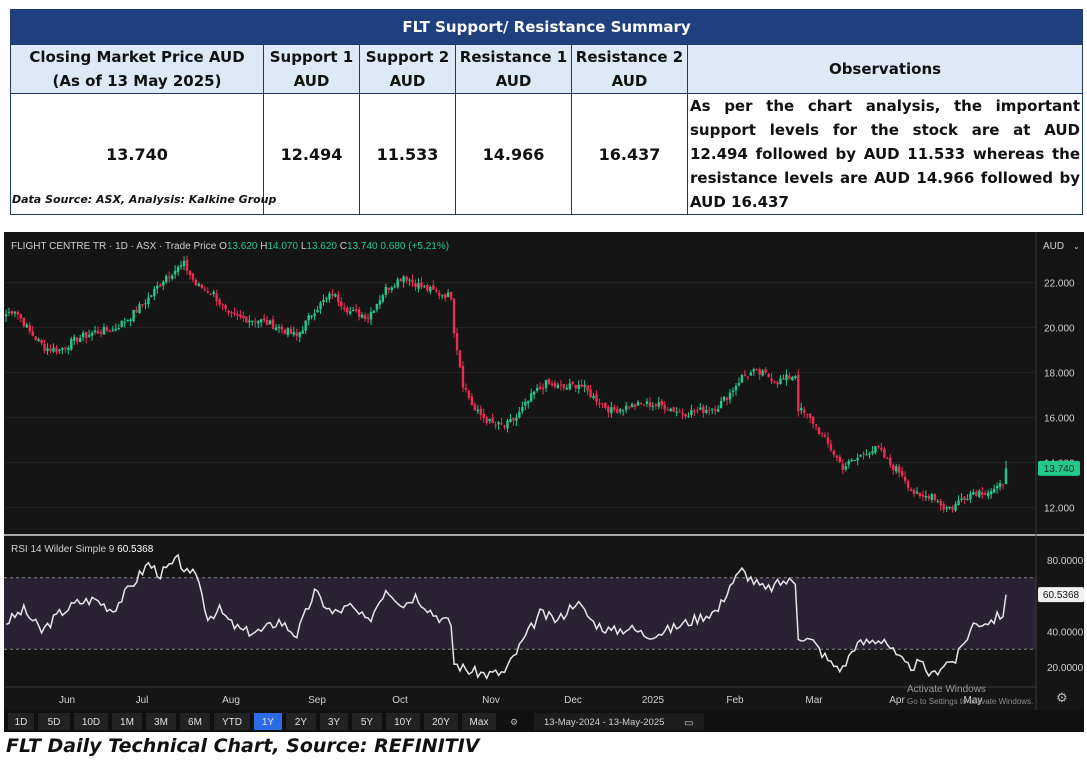  I want to click on chevron-down-icon: ⌄, so click(1076, 246).